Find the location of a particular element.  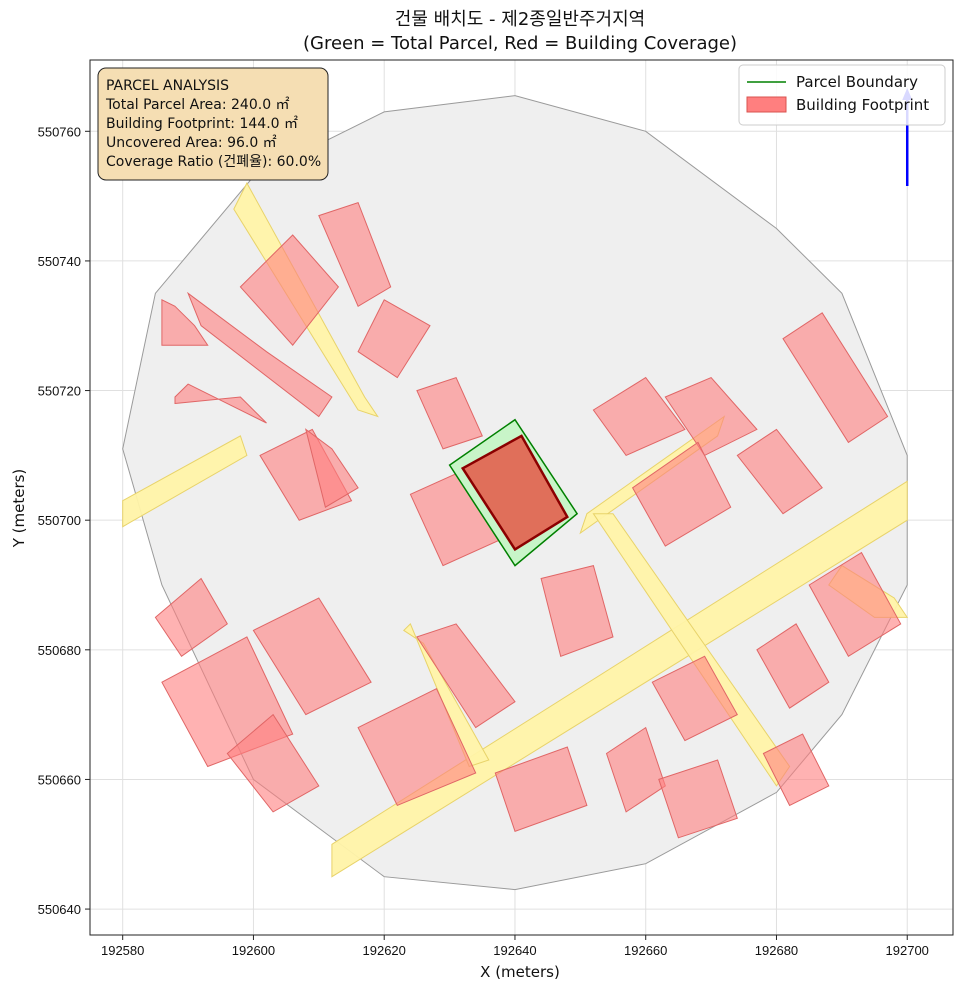

y-tick-label: 550700 is located at coordinates (59, 520).